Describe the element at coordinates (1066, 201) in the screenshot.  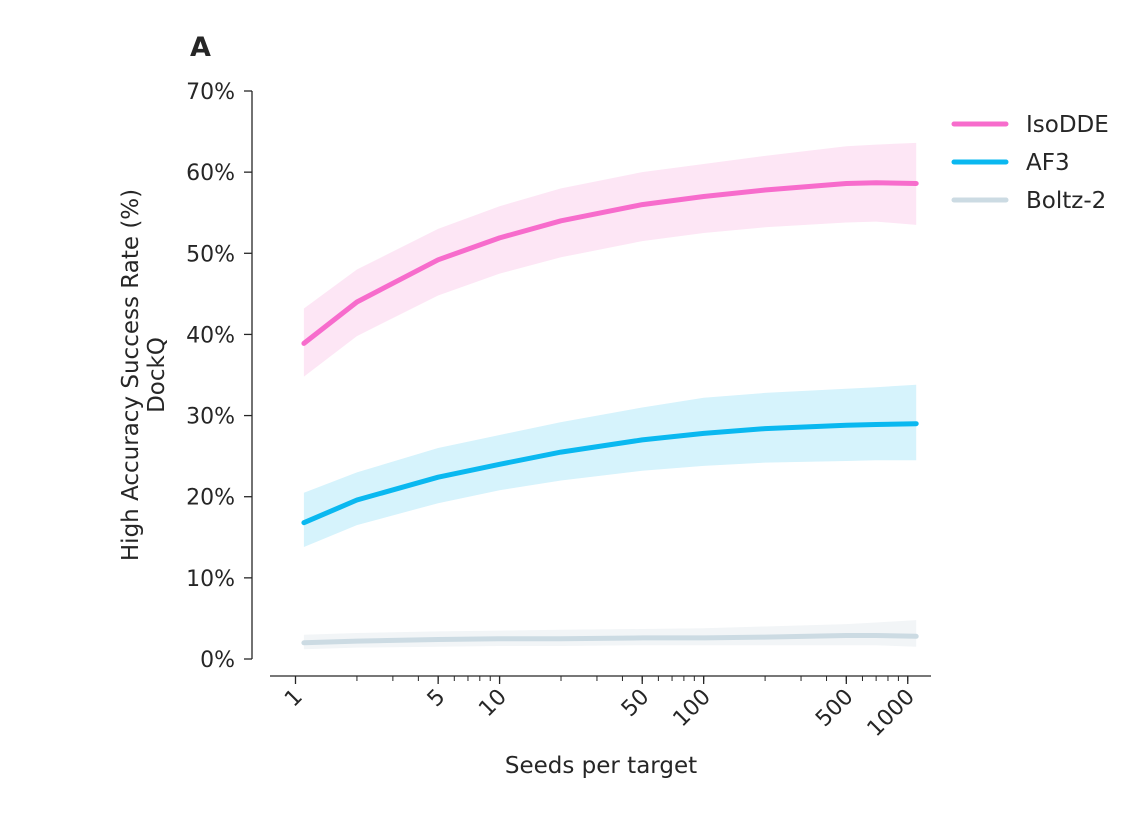
I see `legend-label-boltz-2: Boltz-2` at that location.